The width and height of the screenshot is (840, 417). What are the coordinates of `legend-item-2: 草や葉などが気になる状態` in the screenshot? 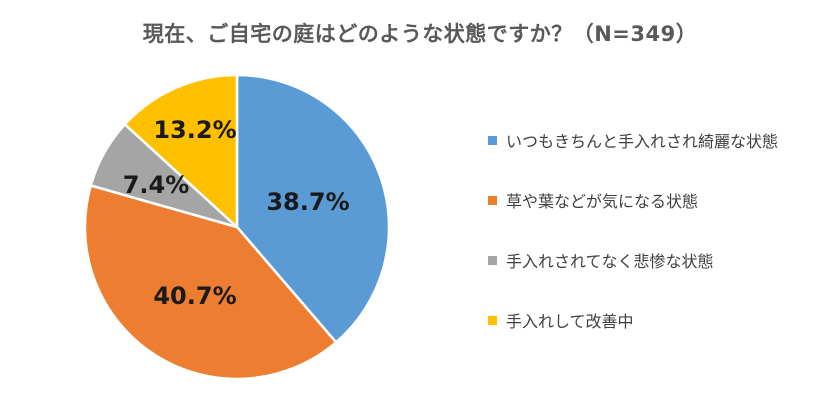 It's located at (633, 200).